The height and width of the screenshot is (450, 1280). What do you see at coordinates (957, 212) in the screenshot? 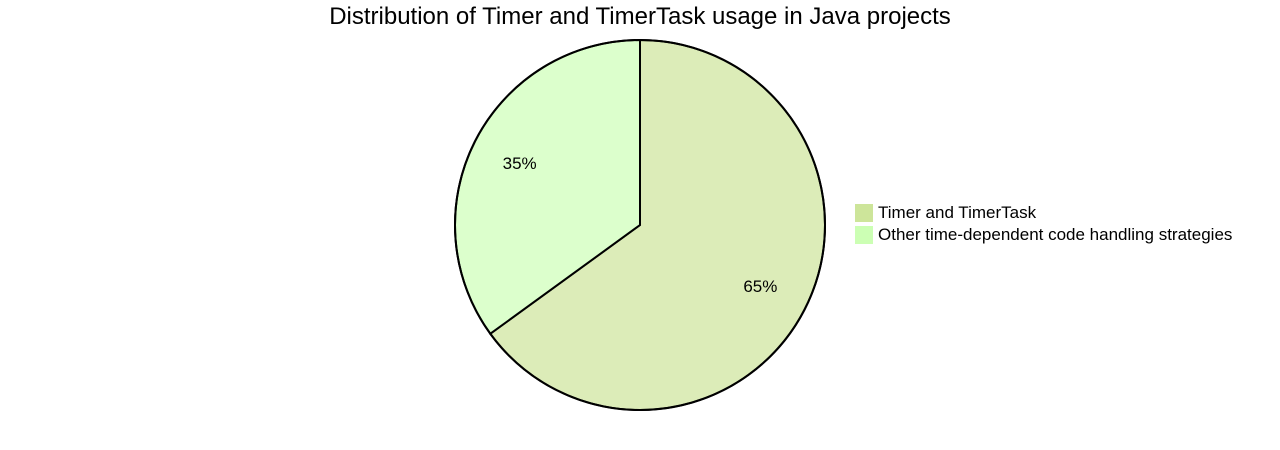
I see `legend-label: Timer and TimerTask` at bounding box center [957, 212].